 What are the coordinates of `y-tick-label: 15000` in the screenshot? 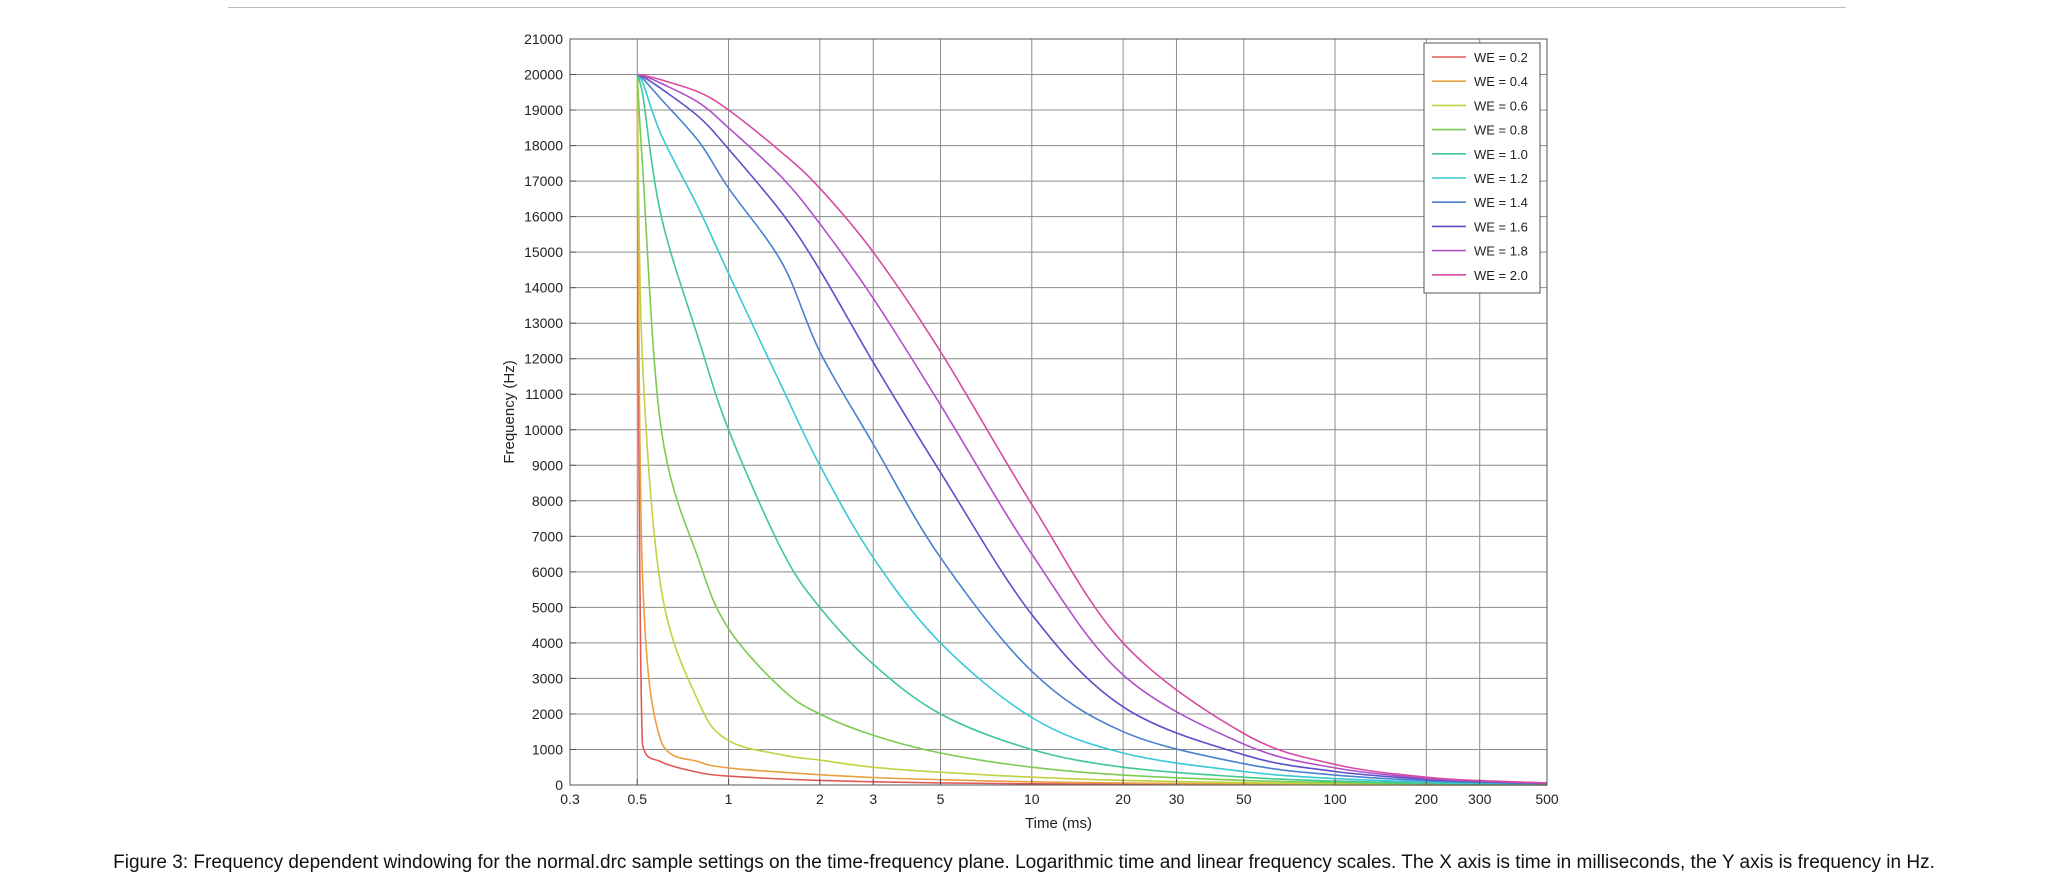 It's located at (543, 252).